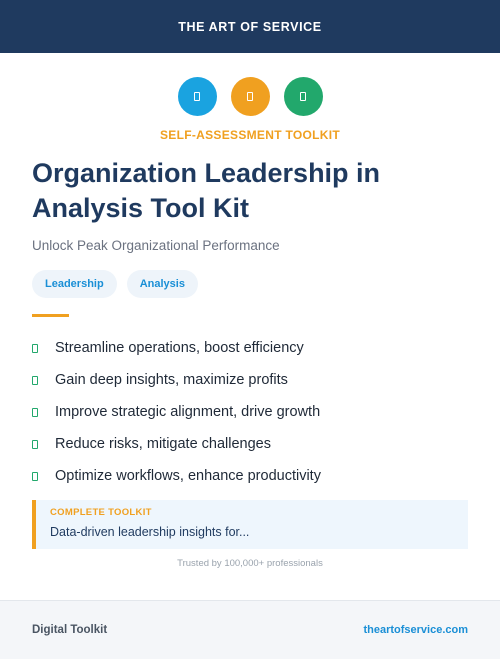  What do you see at coordinates (197, 96) in the screenshot?
I see `book-icon` at bounding box center [197, 96].